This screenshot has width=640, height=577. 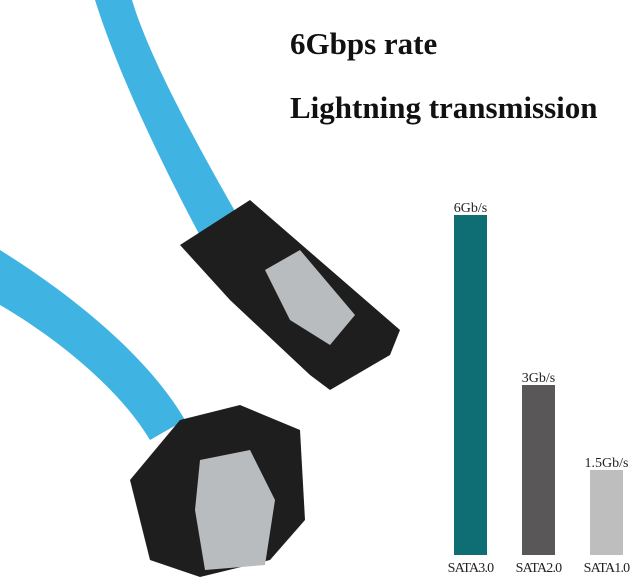 I want to click on data-label: 1.5Gb/s, so click(x=607, y=463).